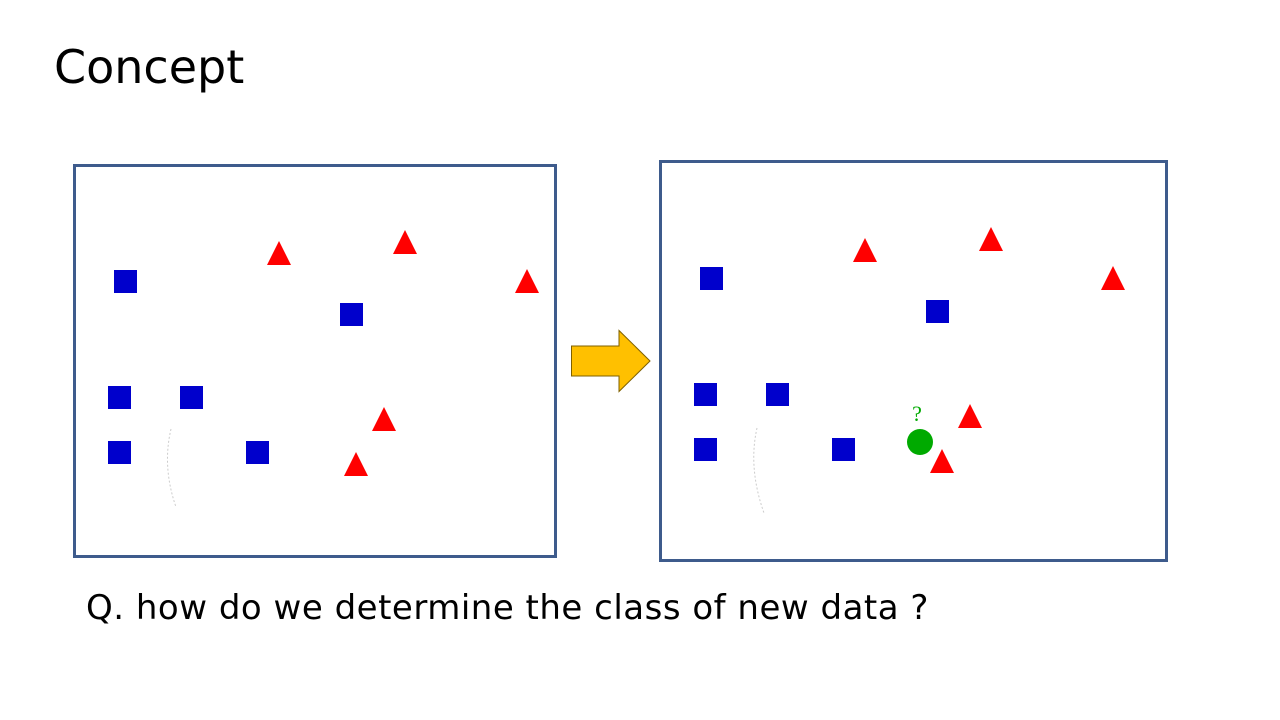  Describe the element at coordinates (149, 67) in the screenshot. I see `slide-title: Concept` at that location.